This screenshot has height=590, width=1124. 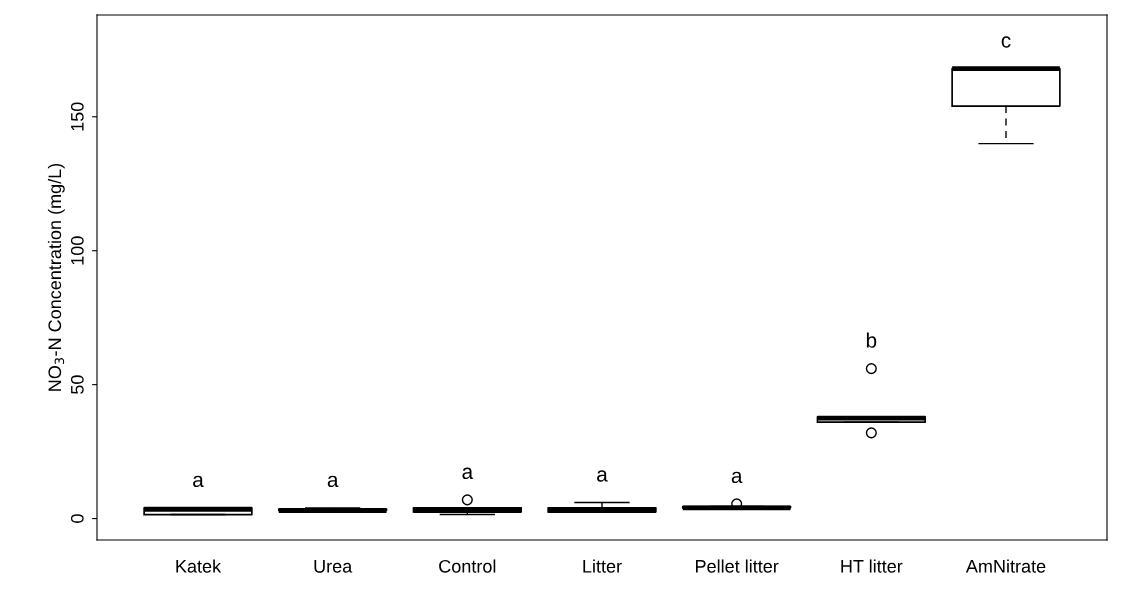 I want to click on y-tick-label: 0, so click(x=77, y=518).